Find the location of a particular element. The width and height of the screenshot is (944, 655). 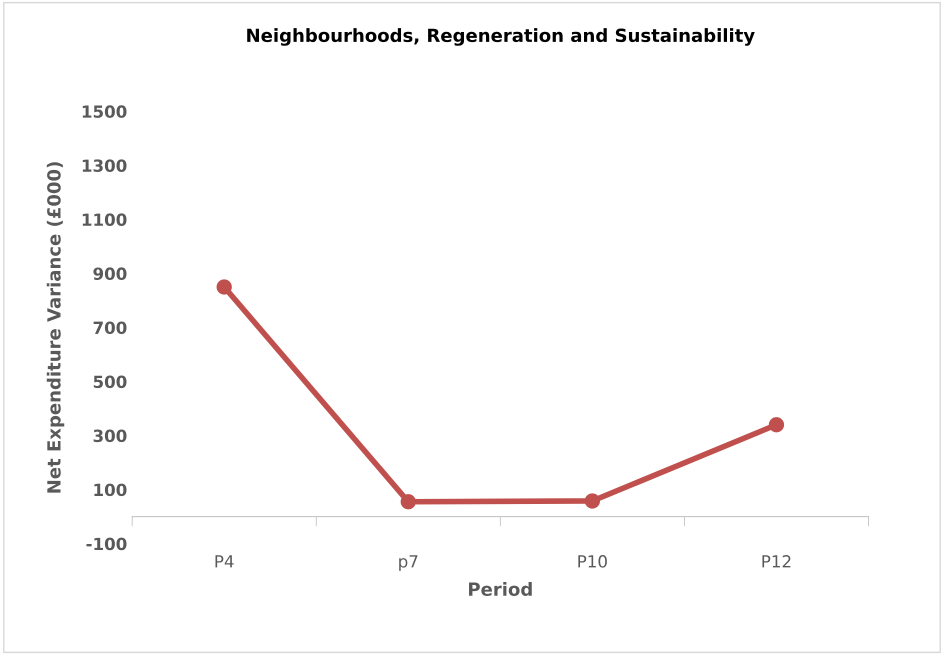

x-axis-title: Period is located at coordinates (500, 589).